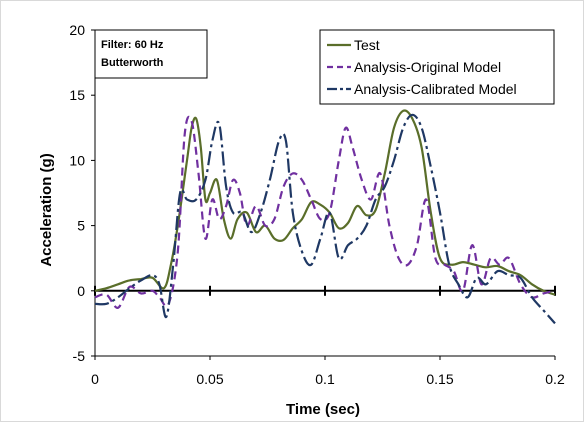  I want to click on legend-label-0: Test, so click(367, 45).